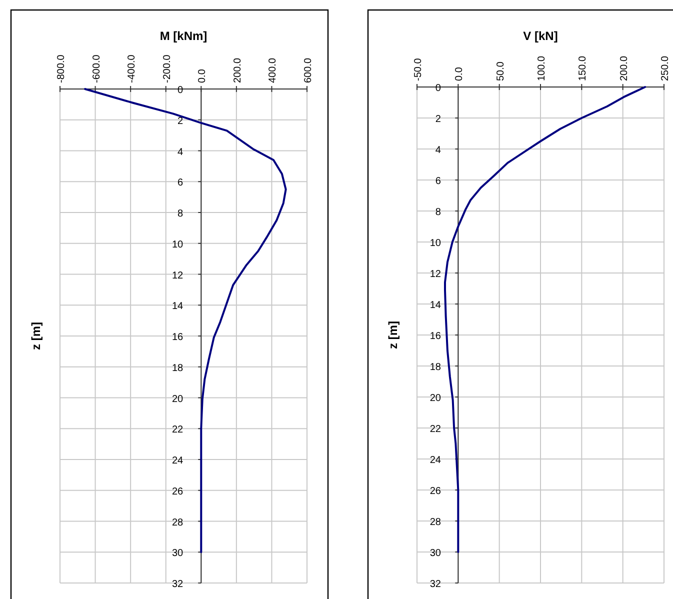 This screenshot has height=599, width=673. I want to click on x-tick-label: 600.0, so click(308, 70).